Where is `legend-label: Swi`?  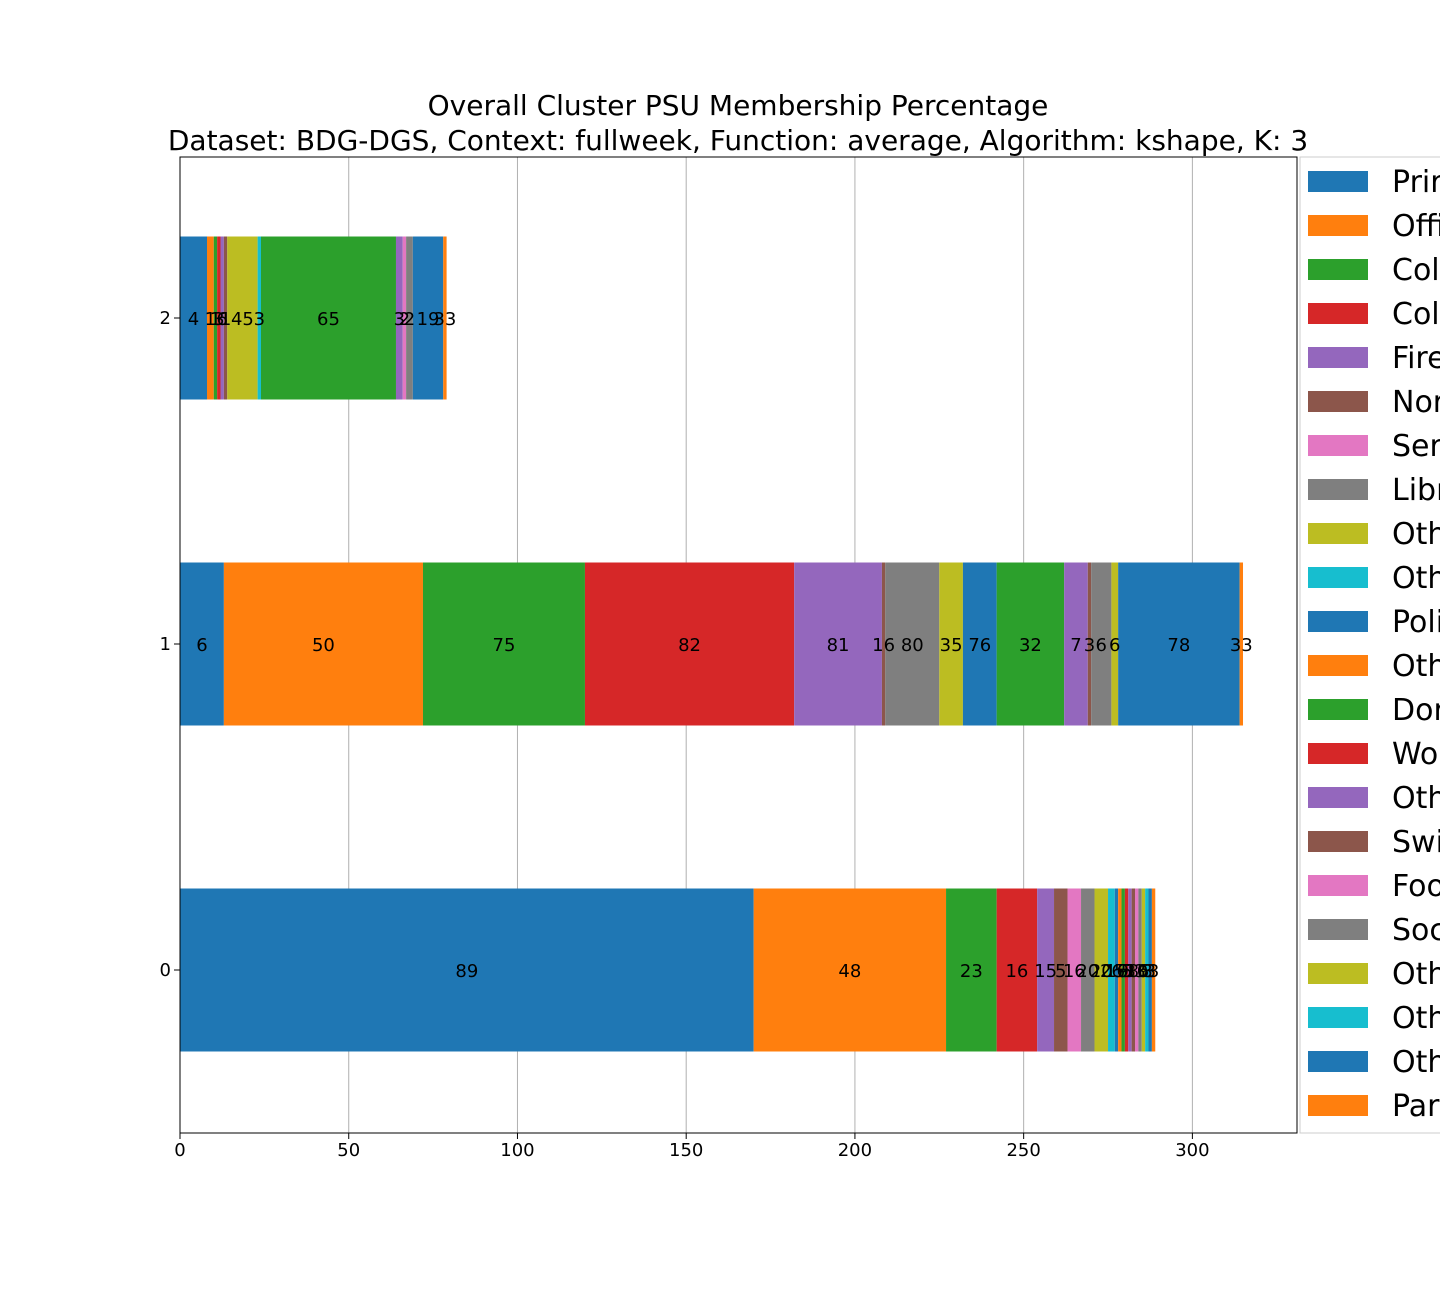
legend-label: Swi is located at coordinates (1416, 842).